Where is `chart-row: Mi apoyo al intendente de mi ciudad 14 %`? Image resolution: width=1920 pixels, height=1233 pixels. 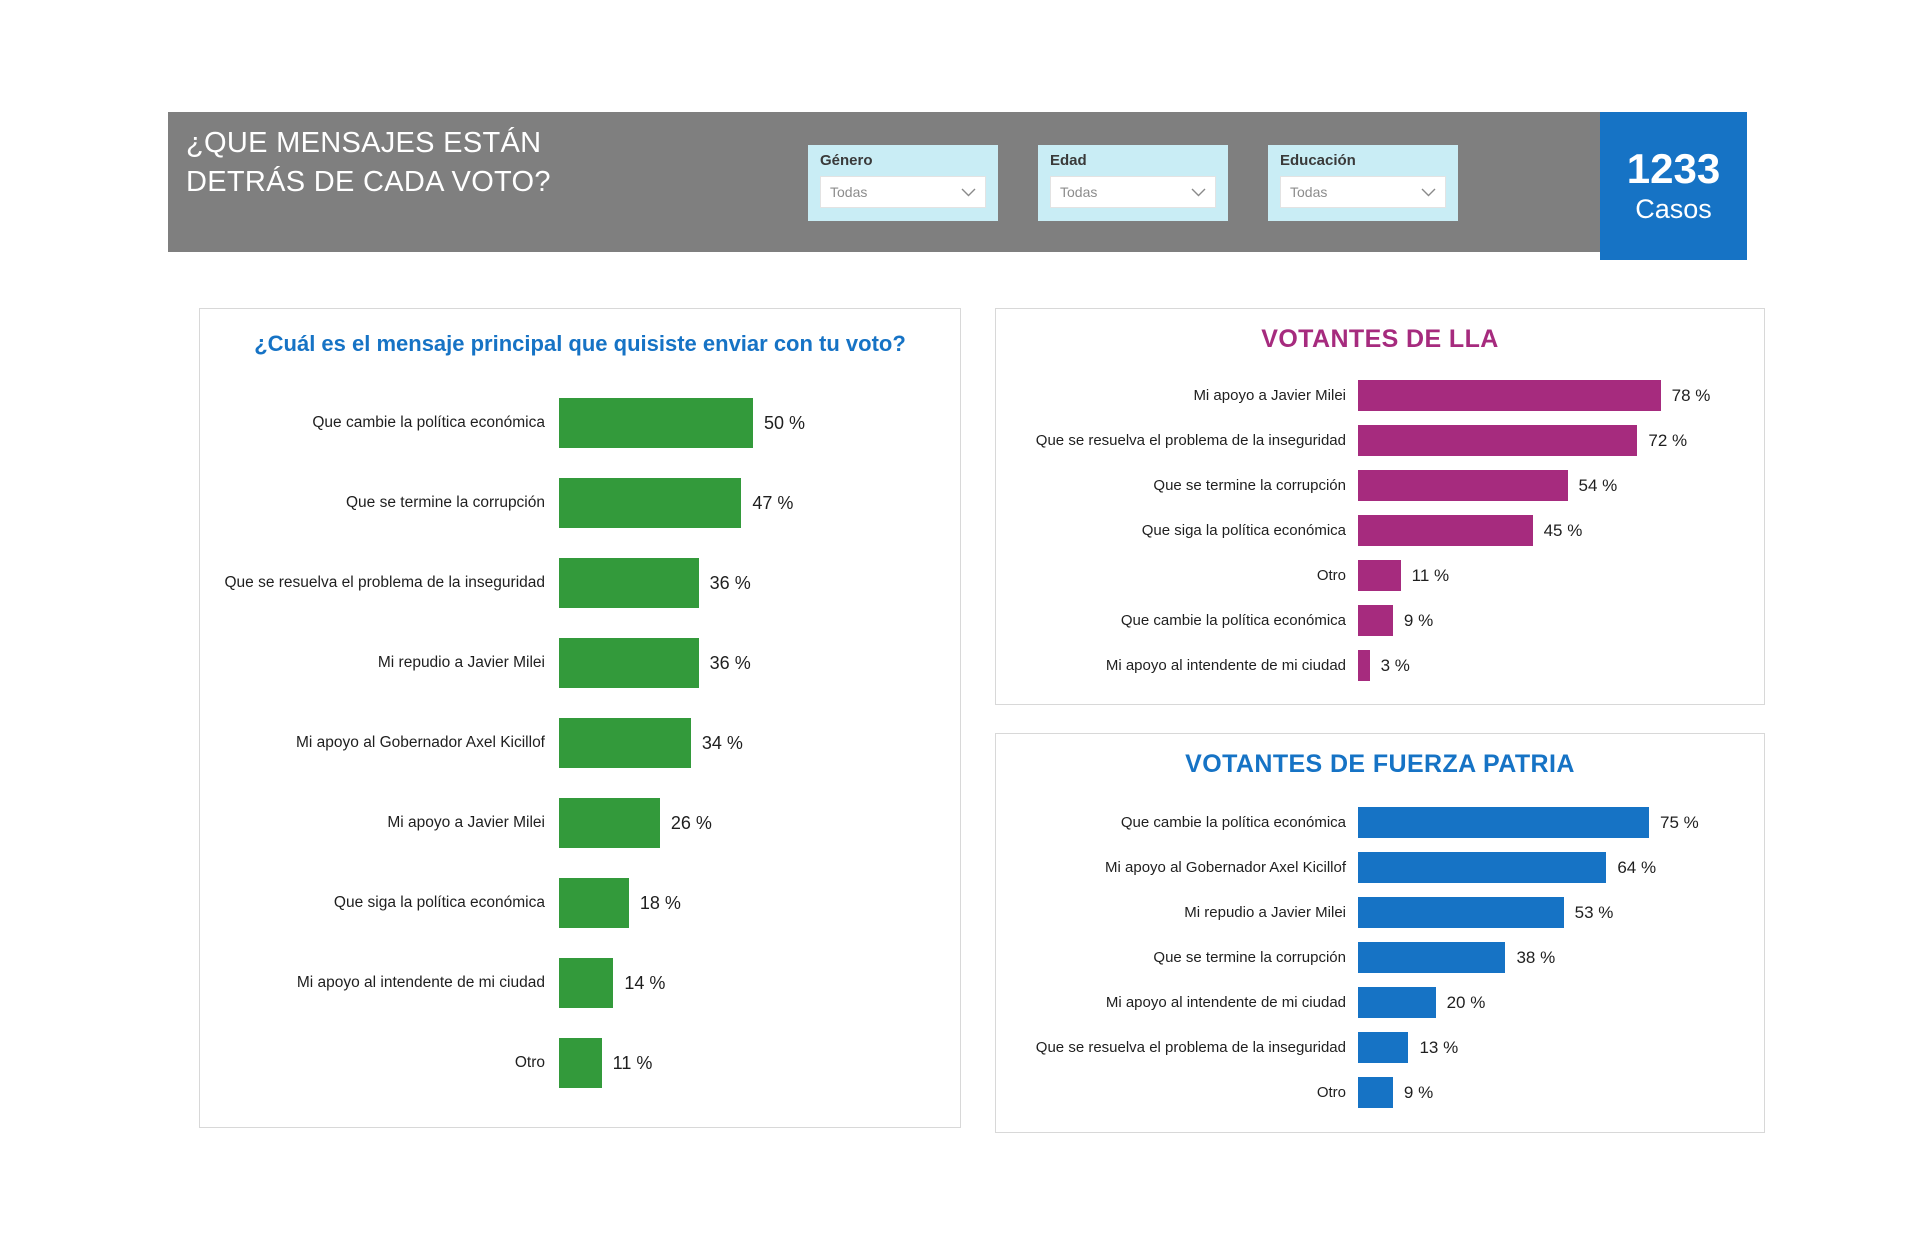 chart-row: Mi apoyo al intendente de mi ciudad 14 % is located at coordinates (580, 983).